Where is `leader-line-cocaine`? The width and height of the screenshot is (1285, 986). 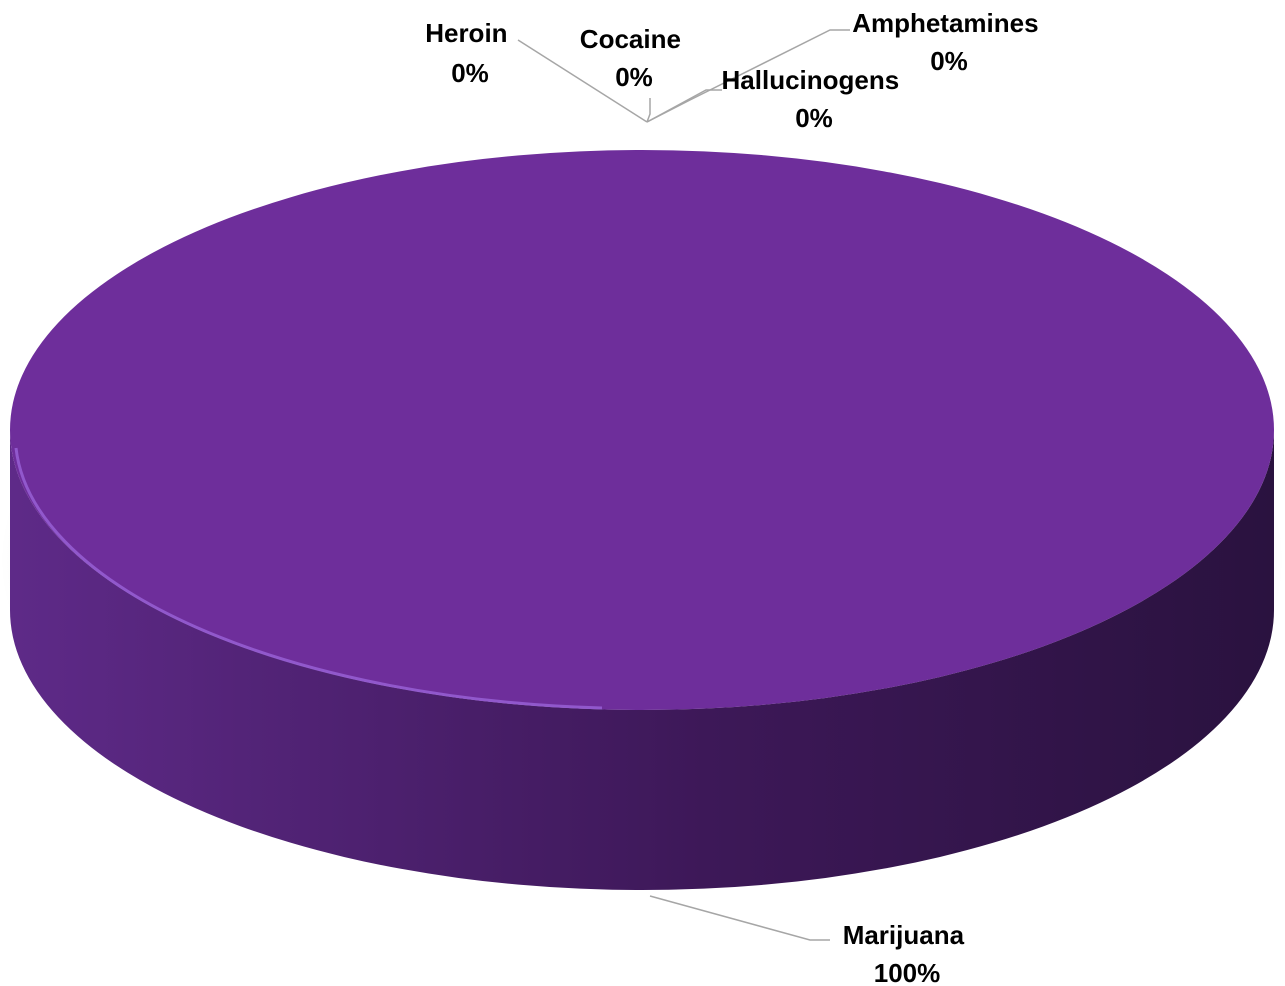
leader-line-cocaine is located at coordinates (648, 110).